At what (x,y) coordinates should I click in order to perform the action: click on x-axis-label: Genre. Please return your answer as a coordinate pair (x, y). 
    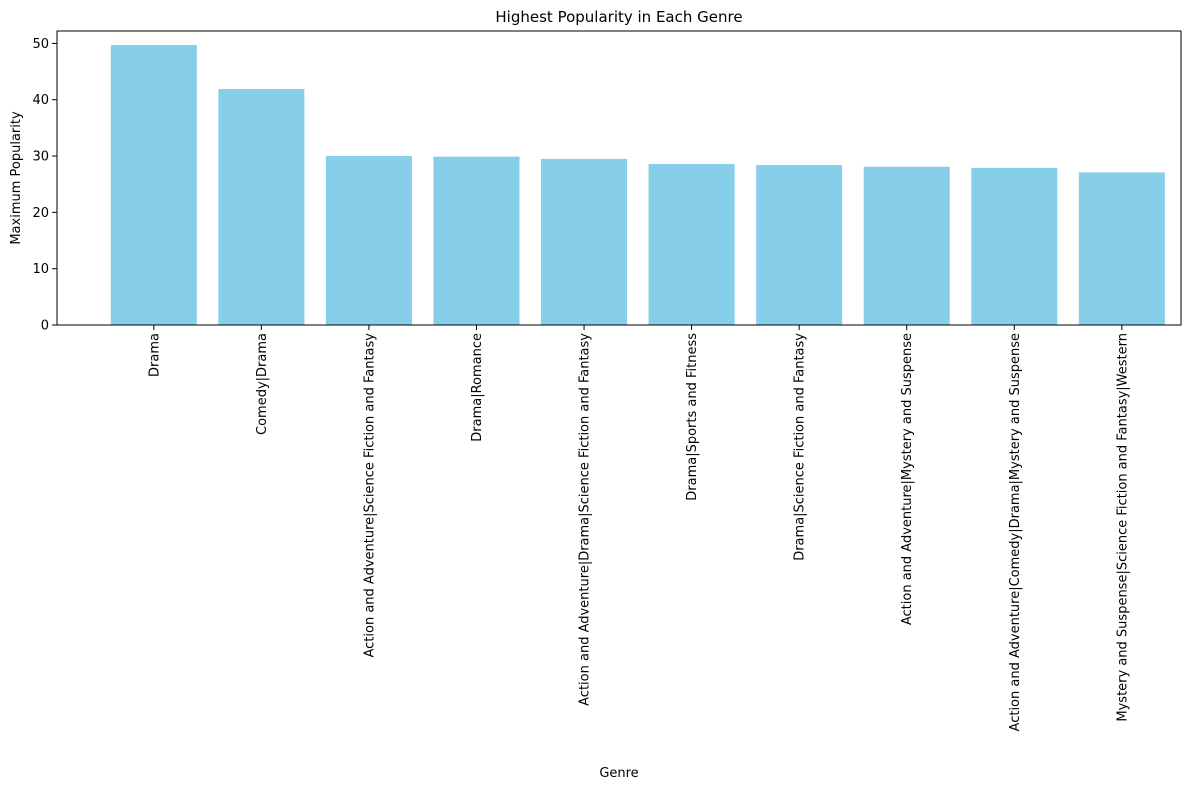
    Looking at the image, I should click on (618, 773).